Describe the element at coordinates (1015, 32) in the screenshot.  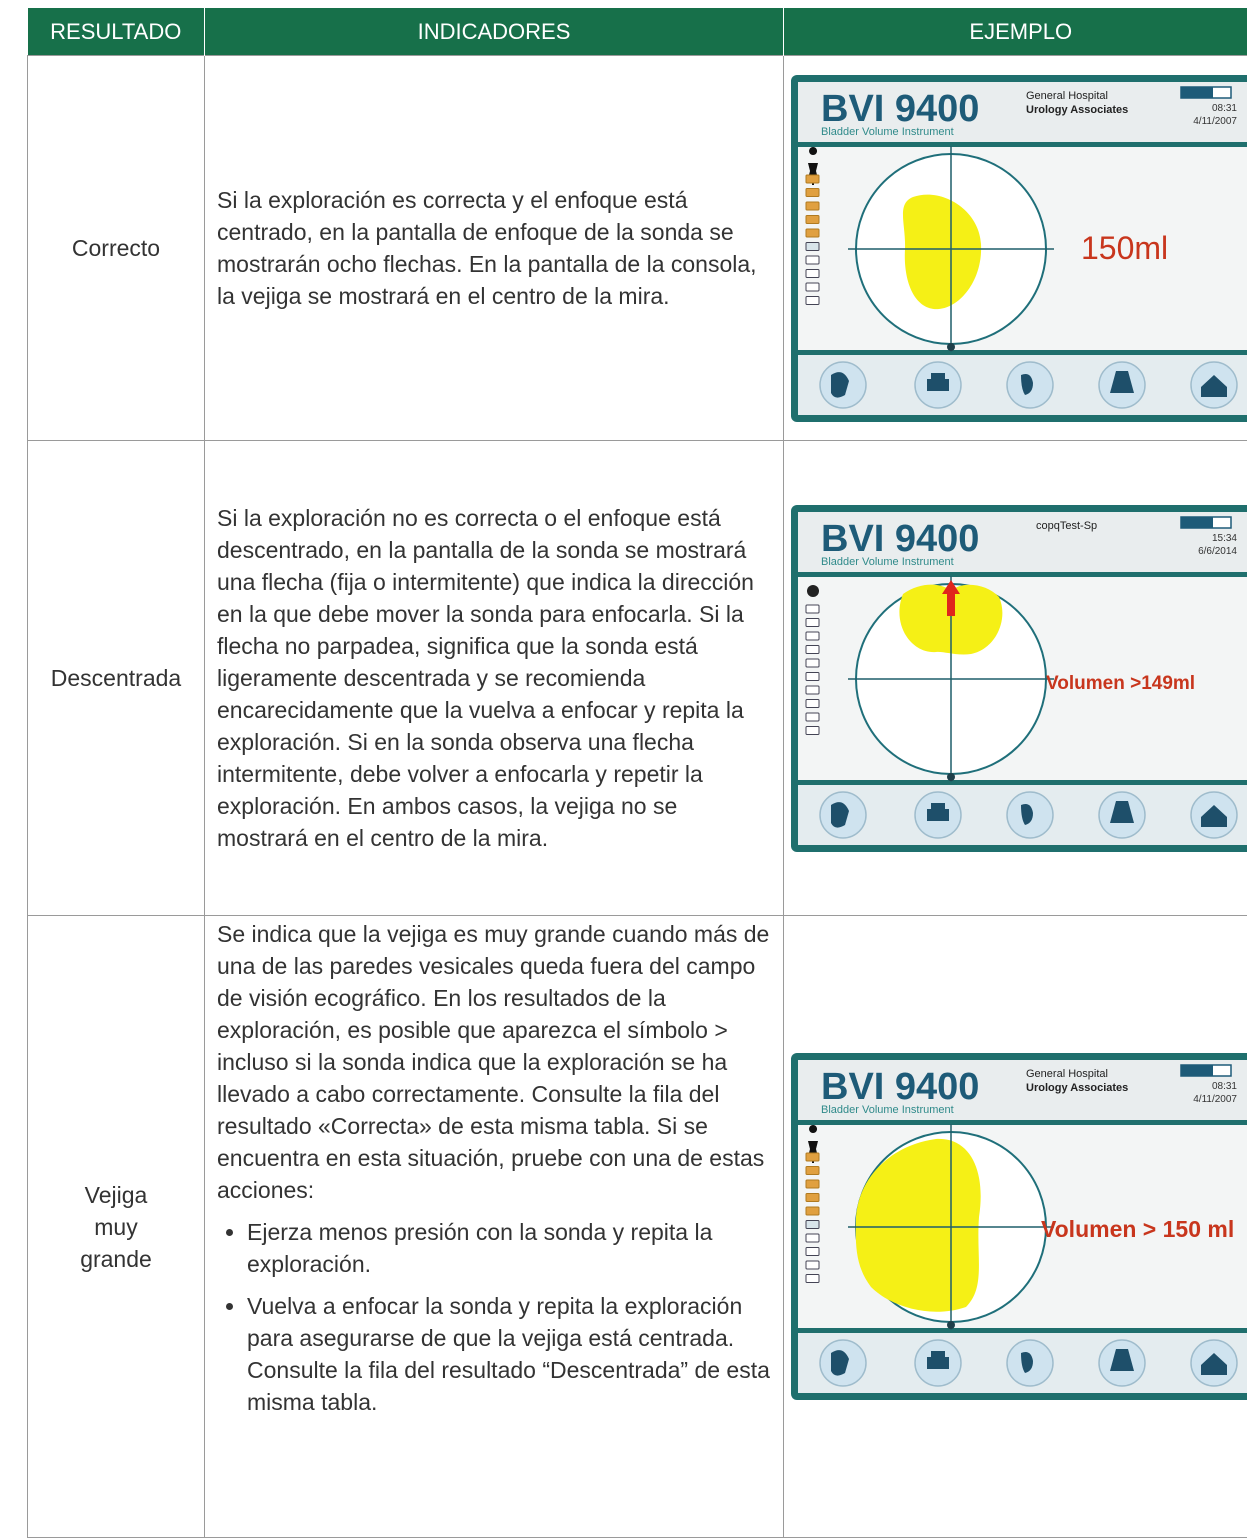
I see `header-cell: EJEMPLO` at that location.